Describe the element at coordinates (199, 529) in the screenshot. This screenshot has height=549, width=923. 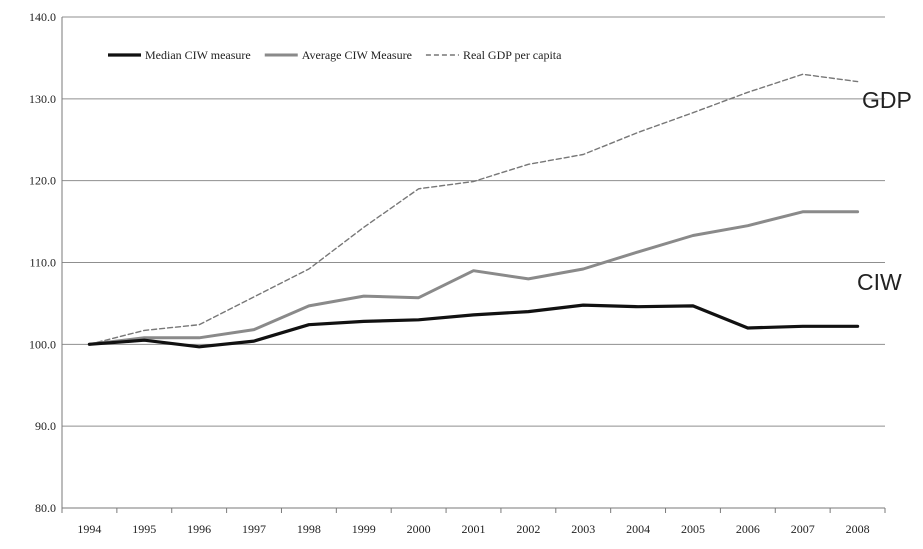
I see `x-tick-label: 1996` at that location.